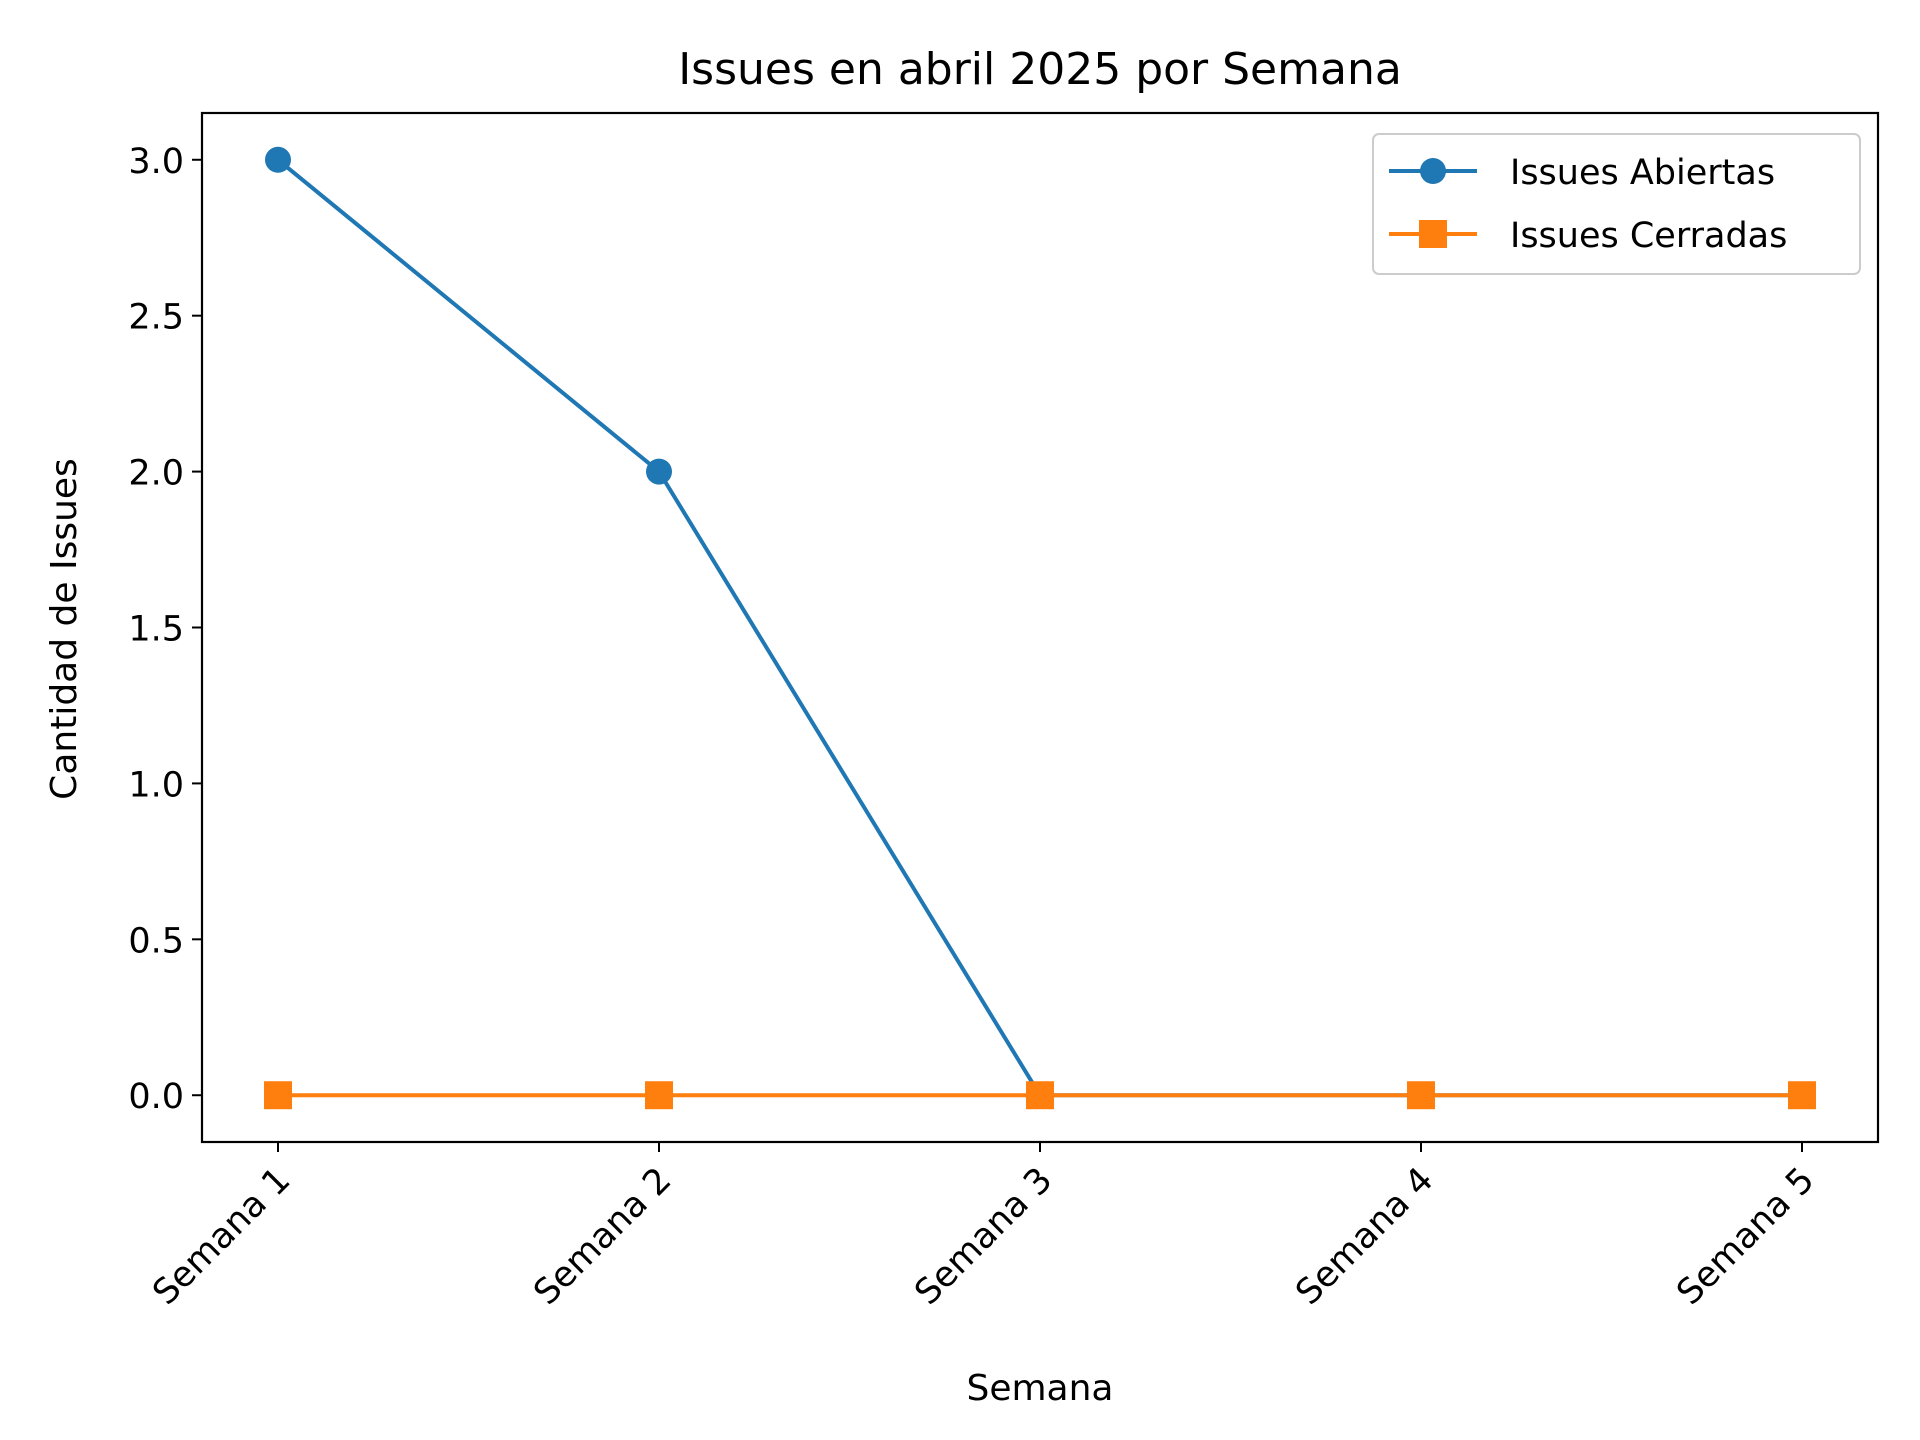 The width and height of the screenshot is (1920, 1440). Describe the element at coordinates (156, 162) in the screenshot. I see `y-tick-label: 3.0` at that location.